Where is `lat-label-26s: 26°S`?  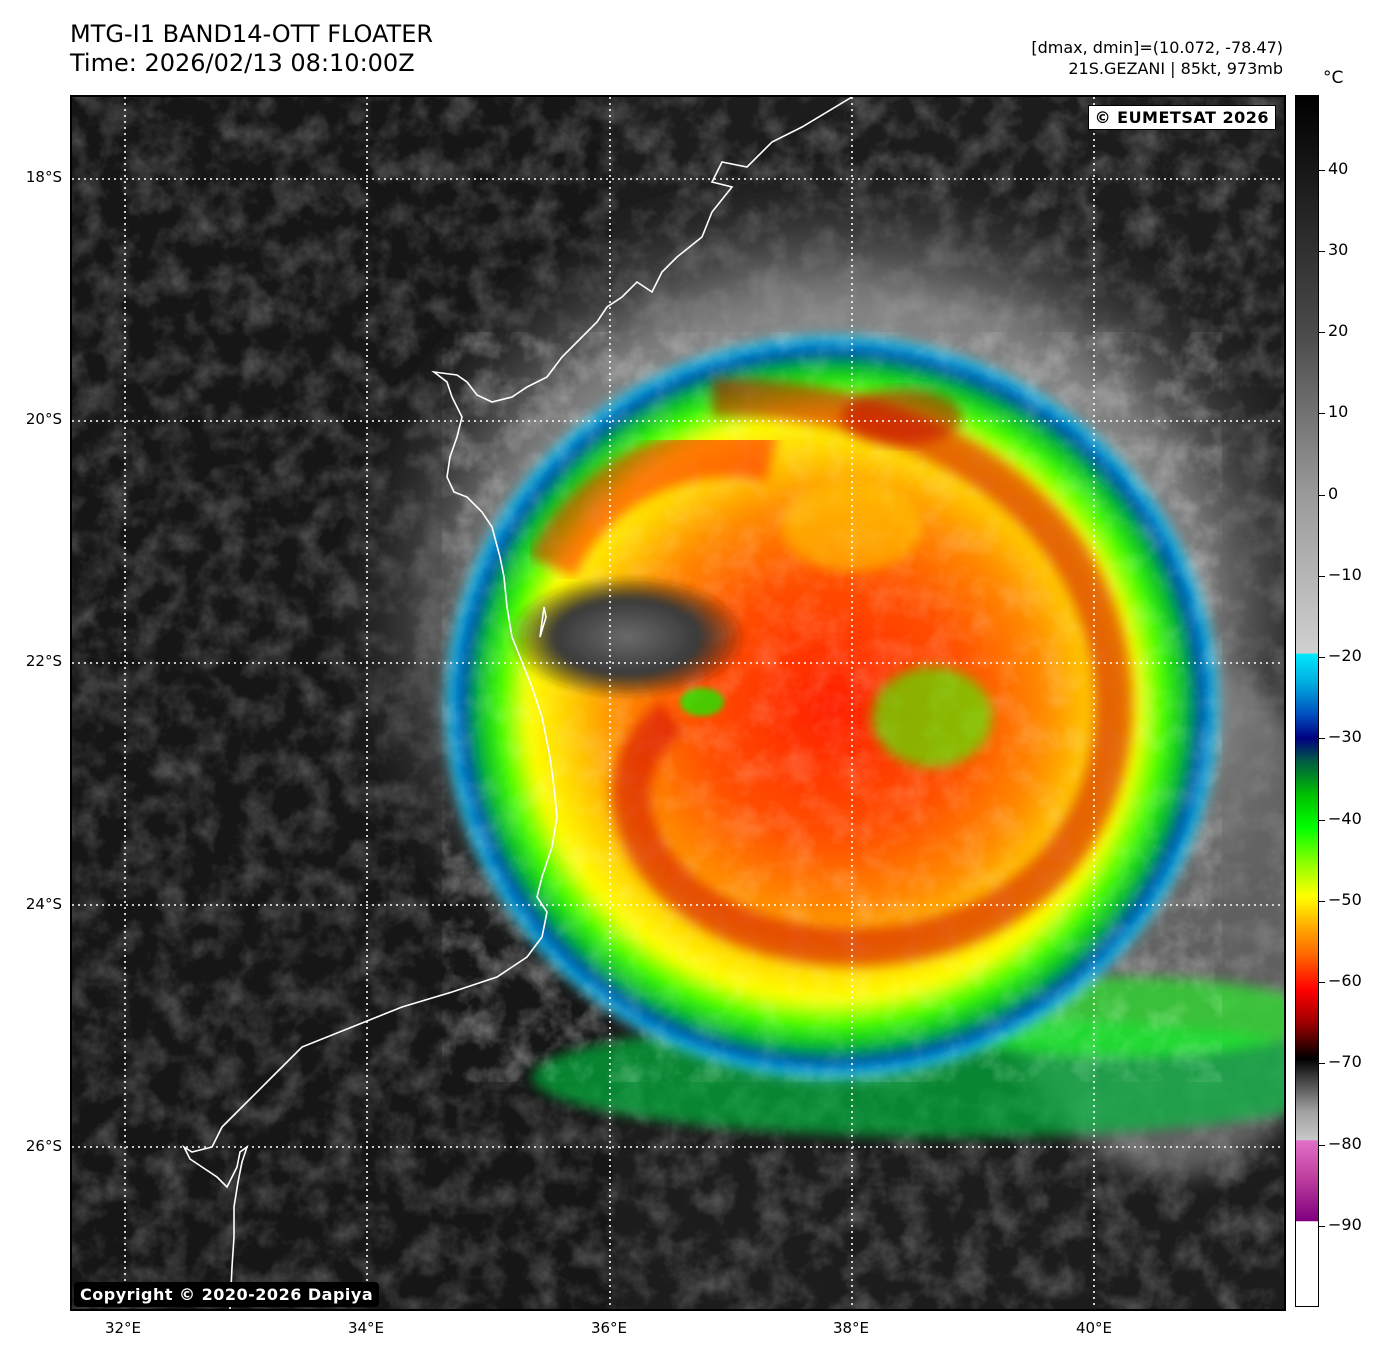
lat-label-26s: 26°S is located at coordinates (43, 1146).